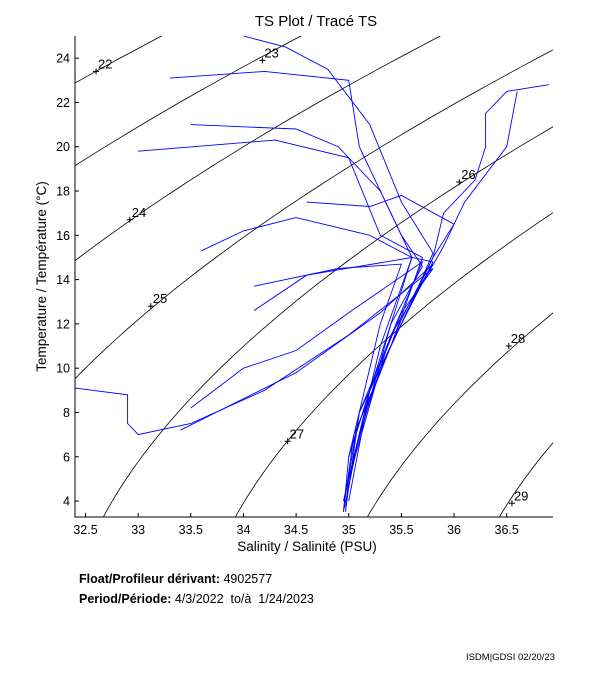 This screenshot has width=611, height=675. Describe the element at coordinates (401, 530) in the screenshot. I see `x-tick-label: 35.5` at that location.